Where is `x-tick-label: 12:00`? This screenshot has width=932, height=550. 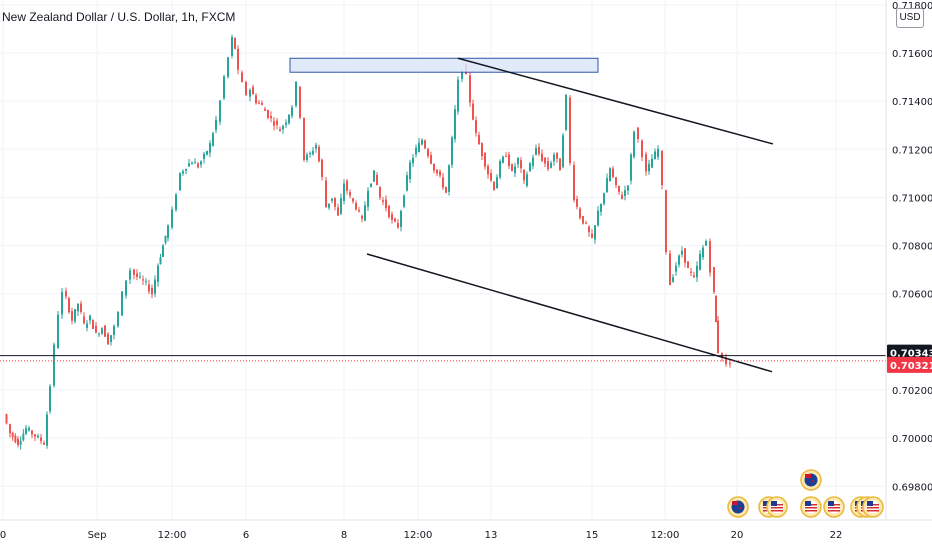 x-tick-label: 12:00 is located at coordinates (665, 535).